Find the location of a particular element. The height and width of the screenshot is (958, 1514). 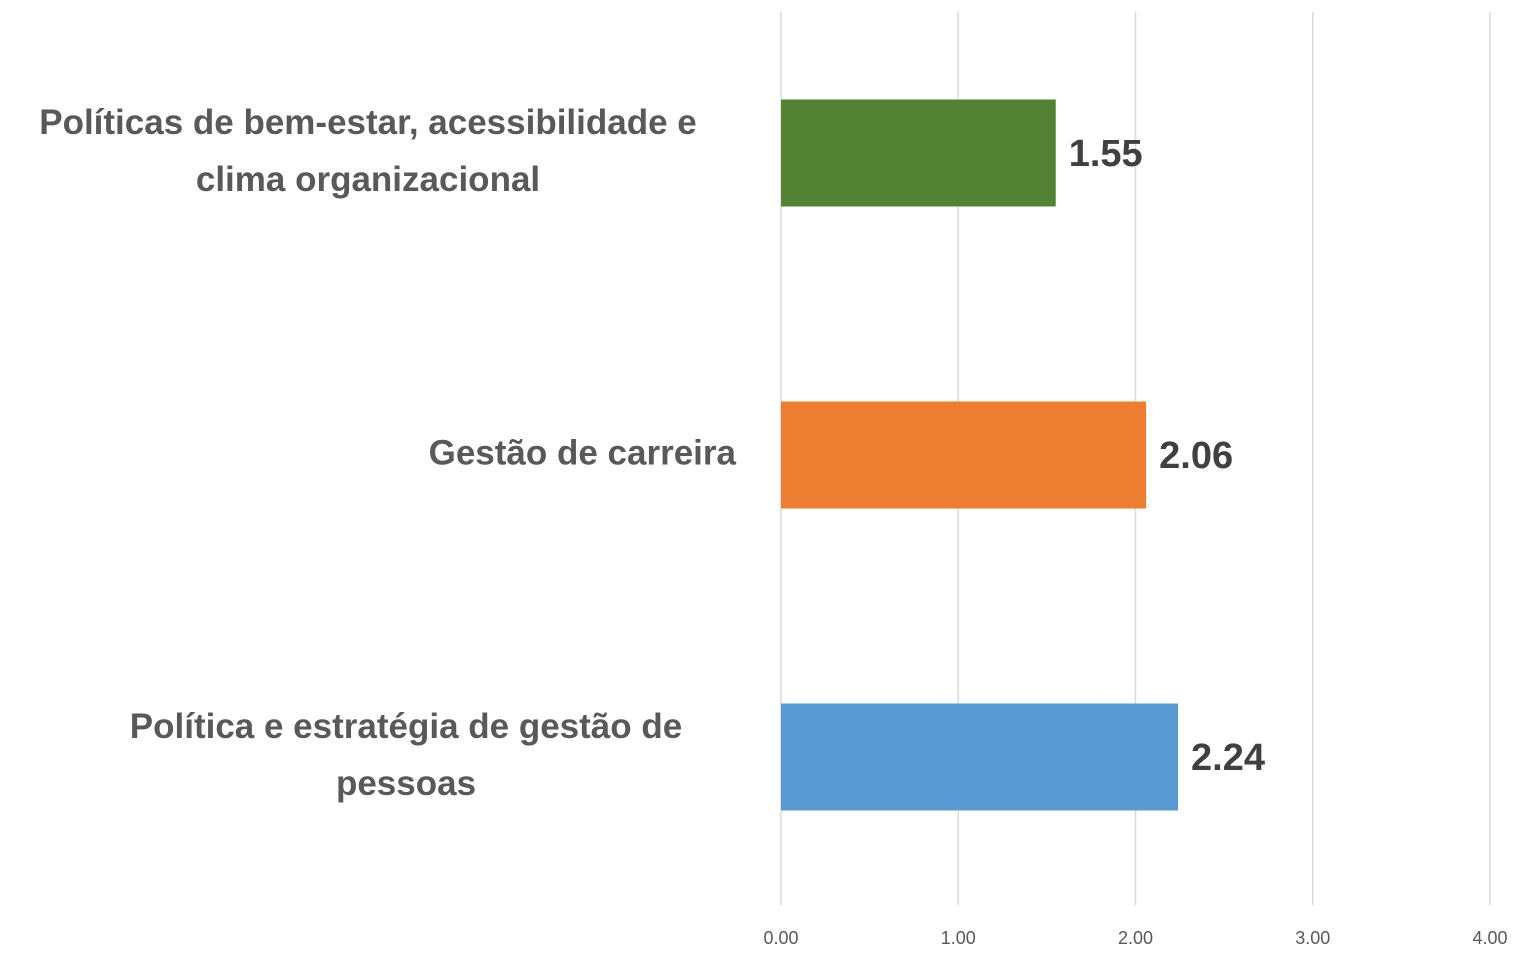

category-label-box: Gestão de carreira is located at coordinates (582, 453).